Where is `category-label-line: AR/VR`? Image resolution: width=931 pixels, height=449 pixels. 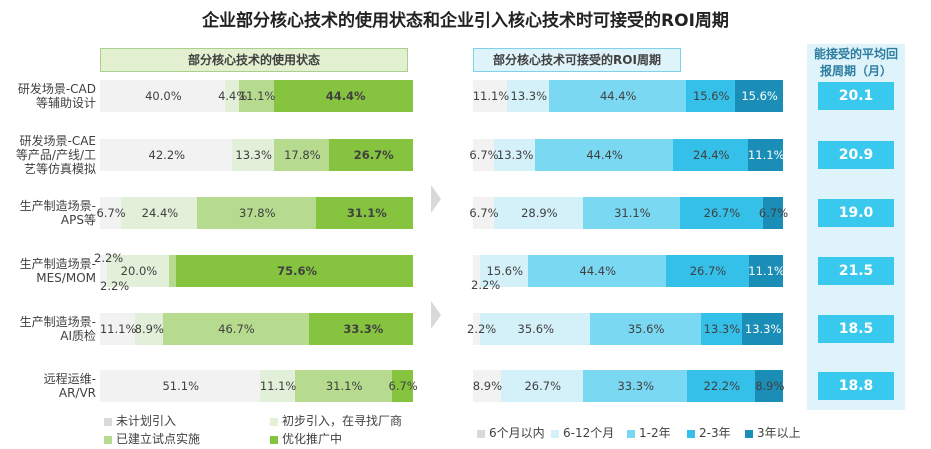 category-label-line: AR/VR is located at coordinates (77, 393).